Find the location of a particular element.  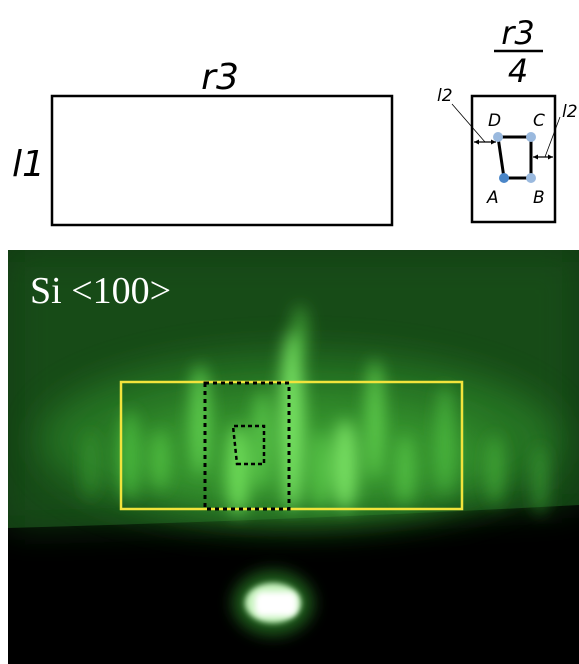

abcd-window is located at coordinates (248, 445).